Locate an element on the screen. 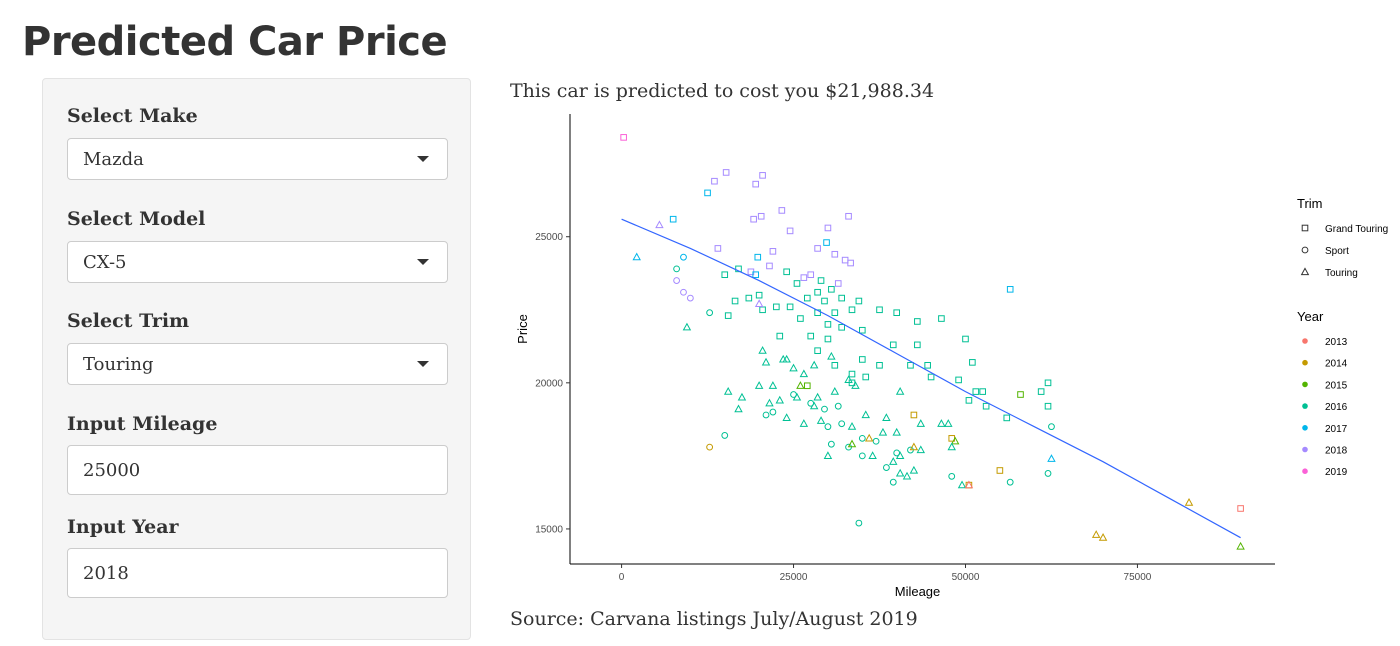 The width and height of the screenshot is (1400, 646). mileage-input: 25000 is located at coordinates (257, 470).